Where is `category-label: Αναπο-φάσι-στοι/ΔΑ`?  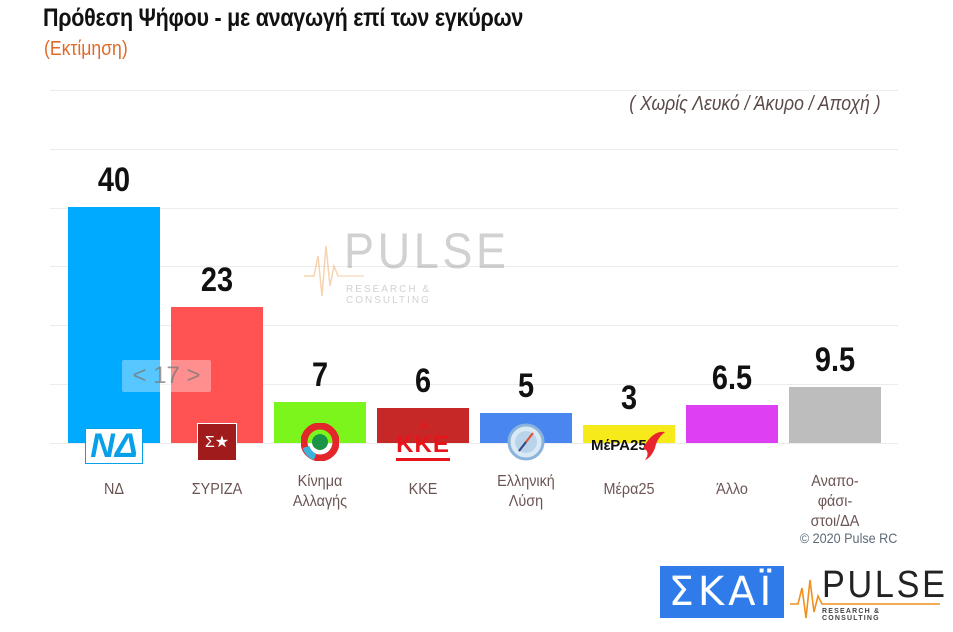 category-label: Αναπο-φάσι-στοι/ΔΑ is located at coordinates (835, 501).